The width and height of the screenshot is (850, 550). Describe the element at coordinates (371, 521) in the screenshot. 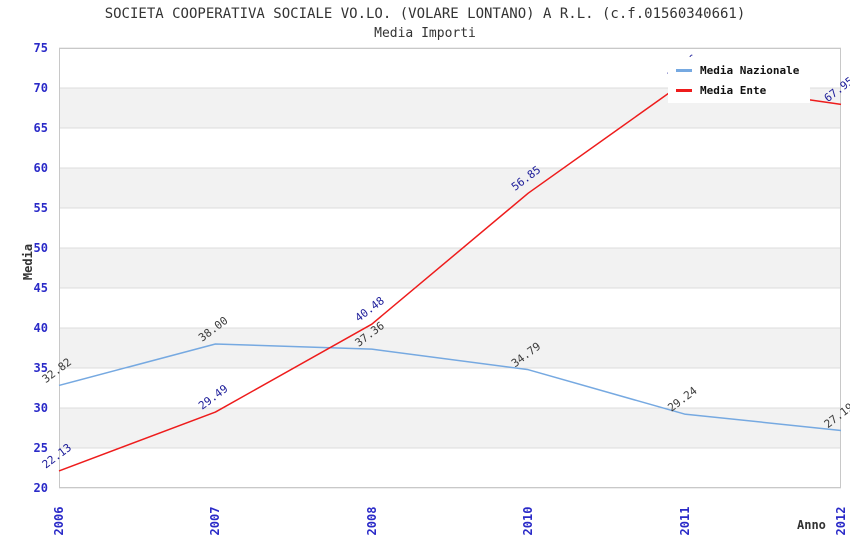

I see `x-tick-label: 2008` at that location.